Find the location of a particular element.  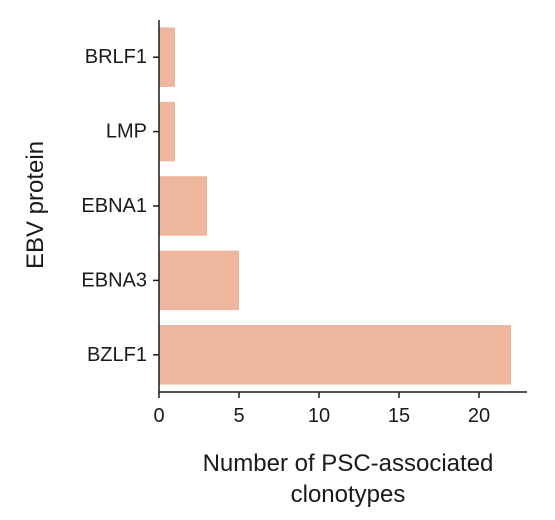

x-tick-label: 10 is located at coordinates (319, 416).